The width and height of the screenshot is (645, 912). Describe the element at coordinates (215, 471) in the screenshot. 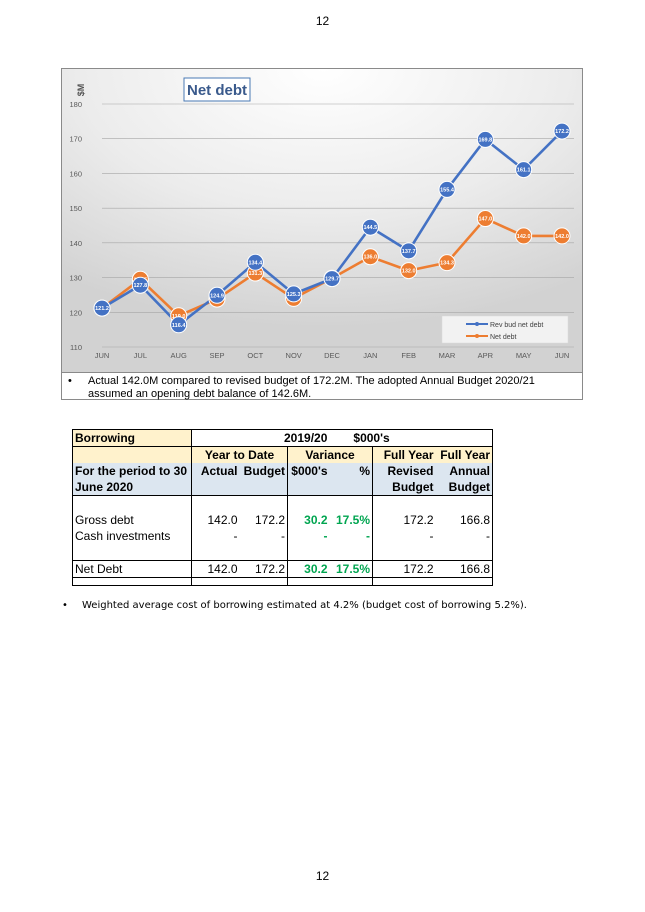

I see `col-actual: Actual` at that location.